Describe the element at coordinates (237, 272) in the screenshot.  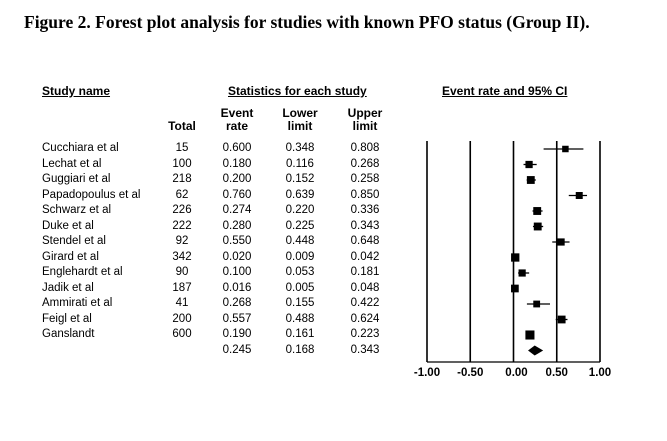
I see `study-event-rate: 0.100` at that location.